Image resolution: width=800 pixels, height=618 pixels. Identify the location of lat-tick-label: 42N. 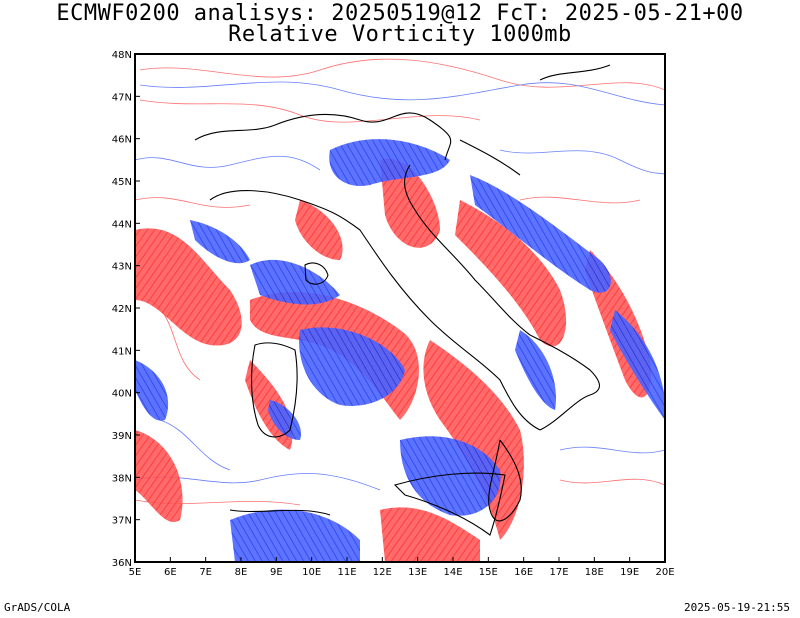
(122, 309).